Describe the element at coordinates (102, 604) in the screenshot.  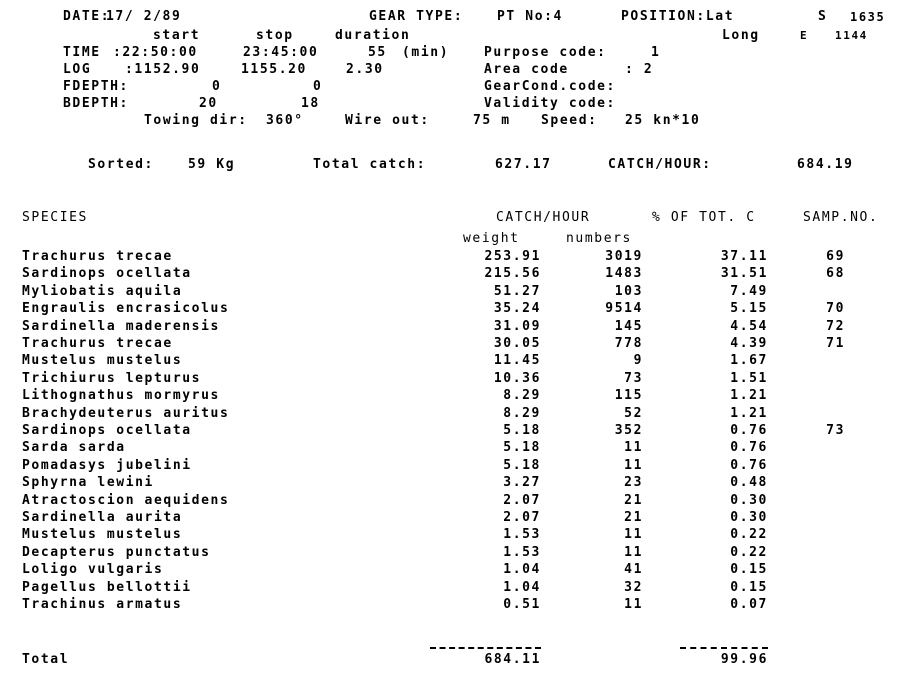
I see `species-name: Trachinus armatus` at that location.